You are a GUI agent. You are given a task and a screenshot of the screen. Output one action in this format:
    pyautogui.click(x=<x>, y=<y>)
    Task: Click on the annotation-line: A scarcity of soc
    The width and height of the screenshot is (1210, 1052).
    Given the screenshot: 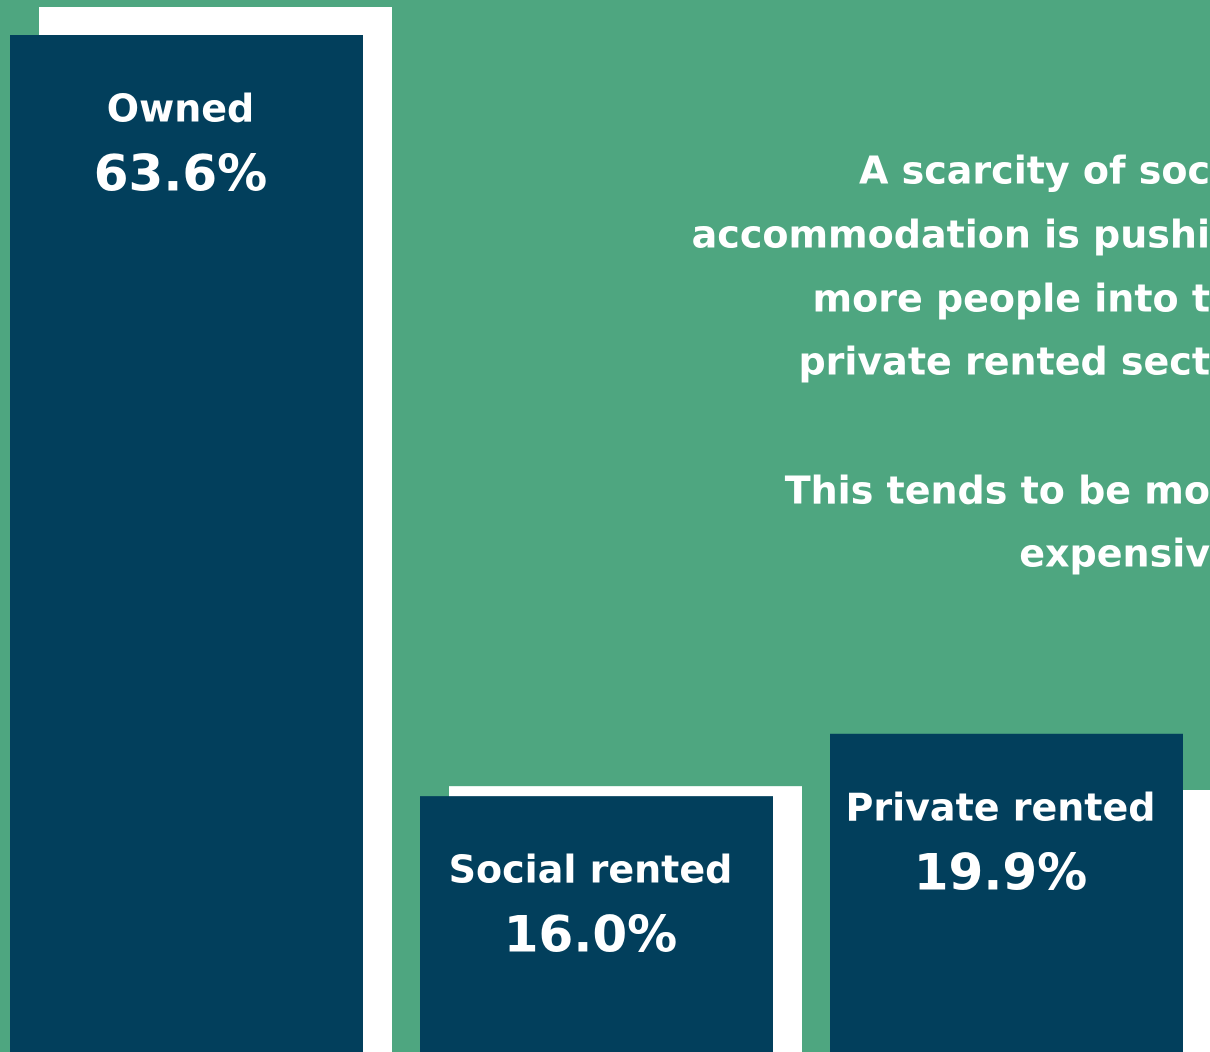 What is the action you would take?
    pyautogui.click(x=1034, y=171)
    